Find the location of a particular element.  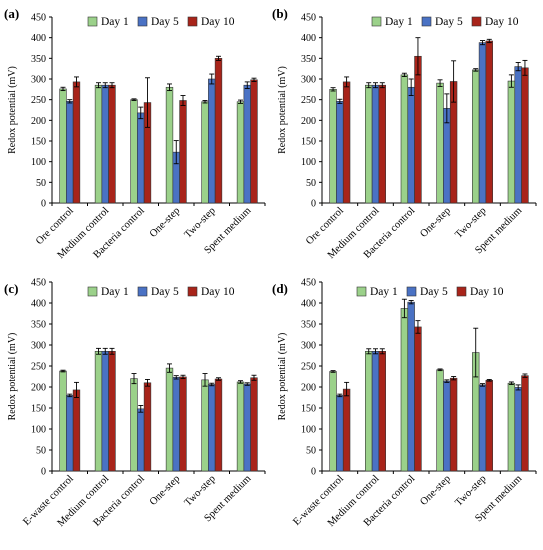

panel-label: (a) is located at coordinates (11, 13).